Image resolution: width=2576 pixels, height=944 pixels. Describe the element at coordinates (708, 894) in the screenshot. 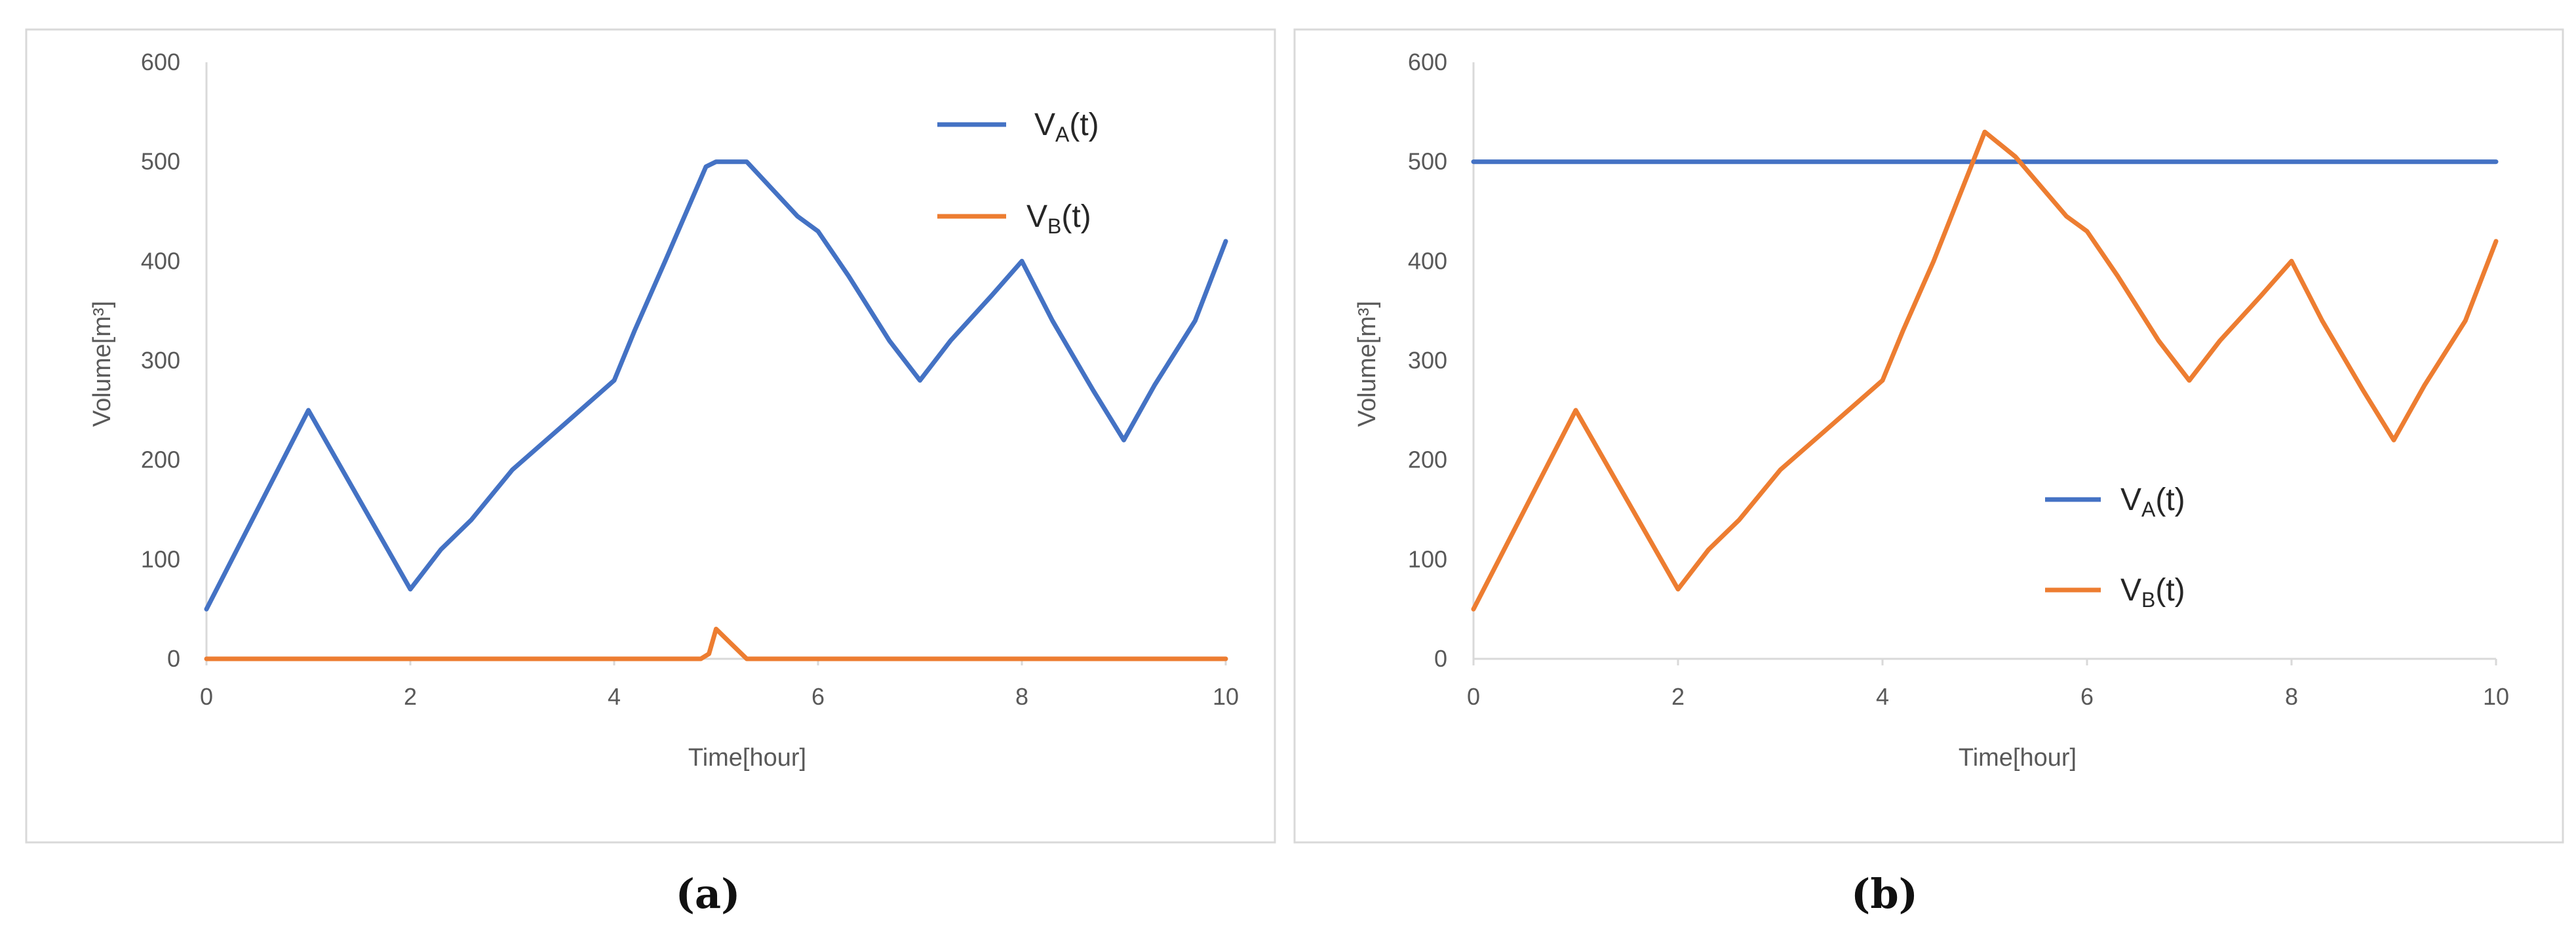

I see `caption-a: (a)` at that location.